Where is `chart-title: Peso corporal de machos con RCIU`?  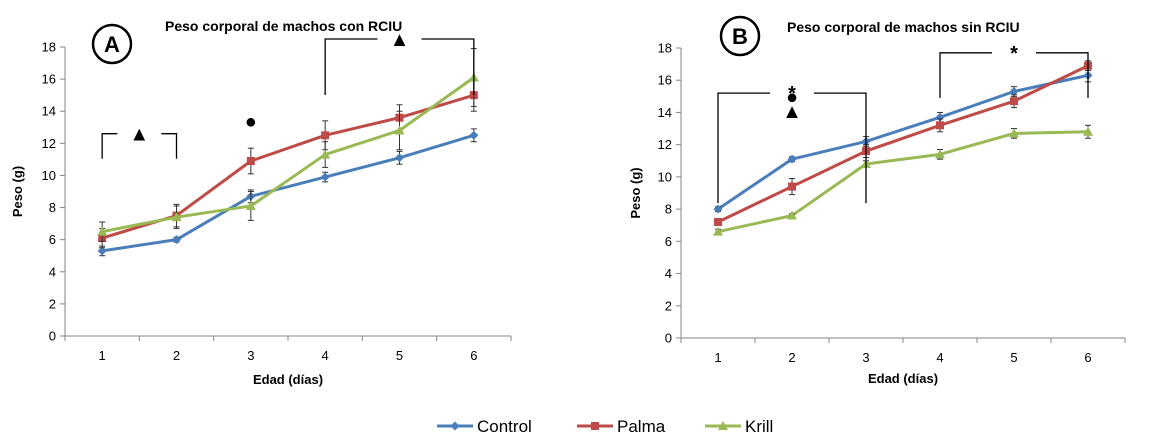
chart-title: Peso corporal de machos con RCIU is located at coordinates (283, 26).